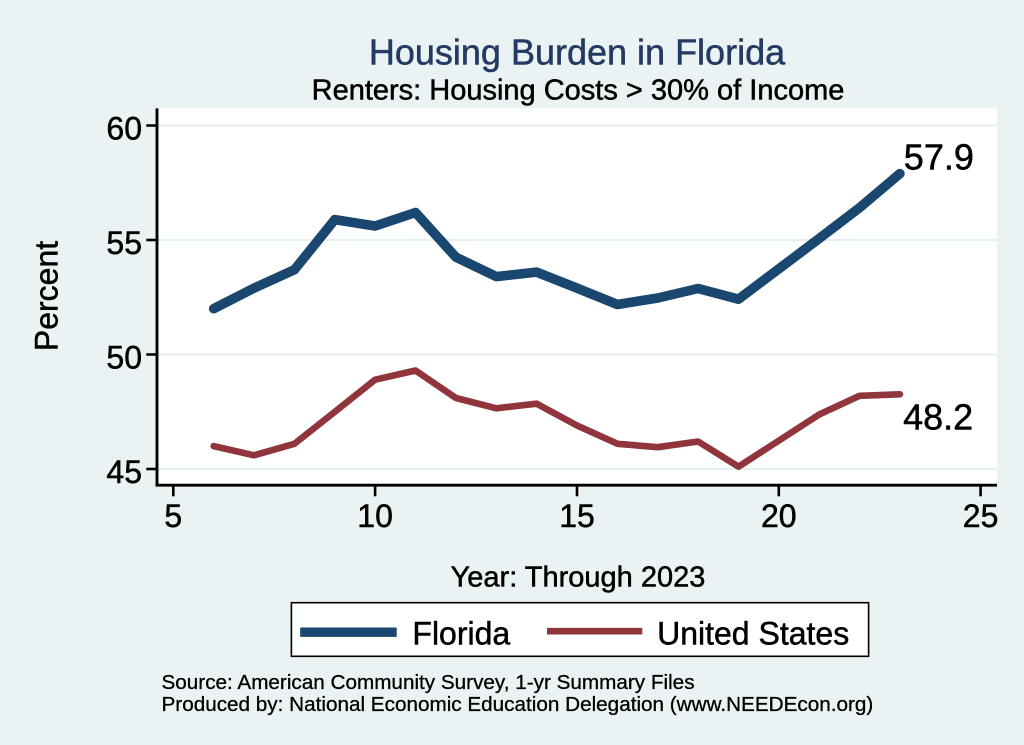  I want to click on svg-text: Housing Burden in Florida, so click(577, 51).